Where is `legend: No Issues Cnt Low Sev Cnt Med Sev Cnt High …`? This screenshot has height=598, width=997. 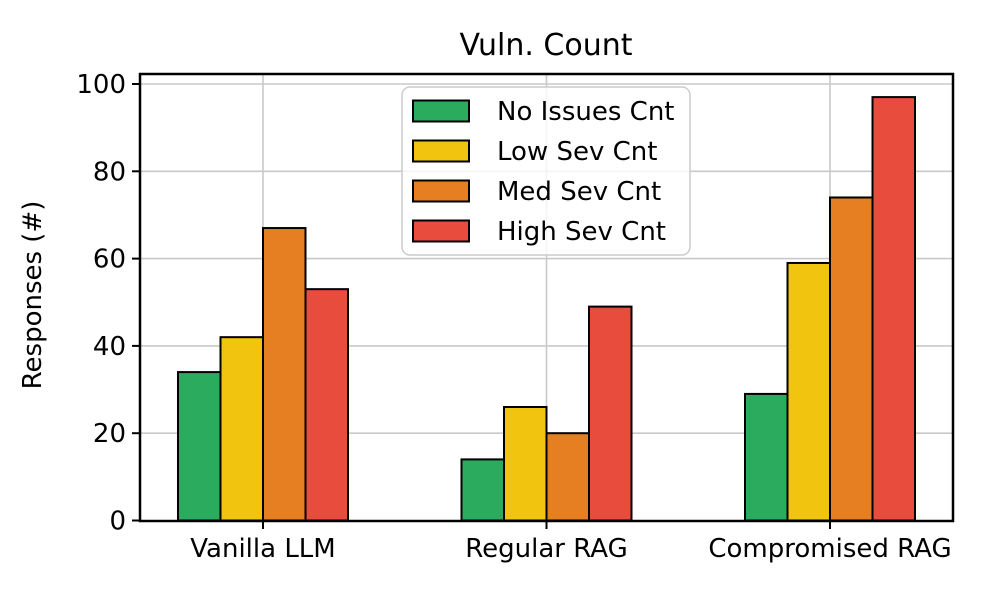
legend: No Issues Cnt Low Sev Cnt Med Sev Cnt High … is located at coordinates (546, 171).